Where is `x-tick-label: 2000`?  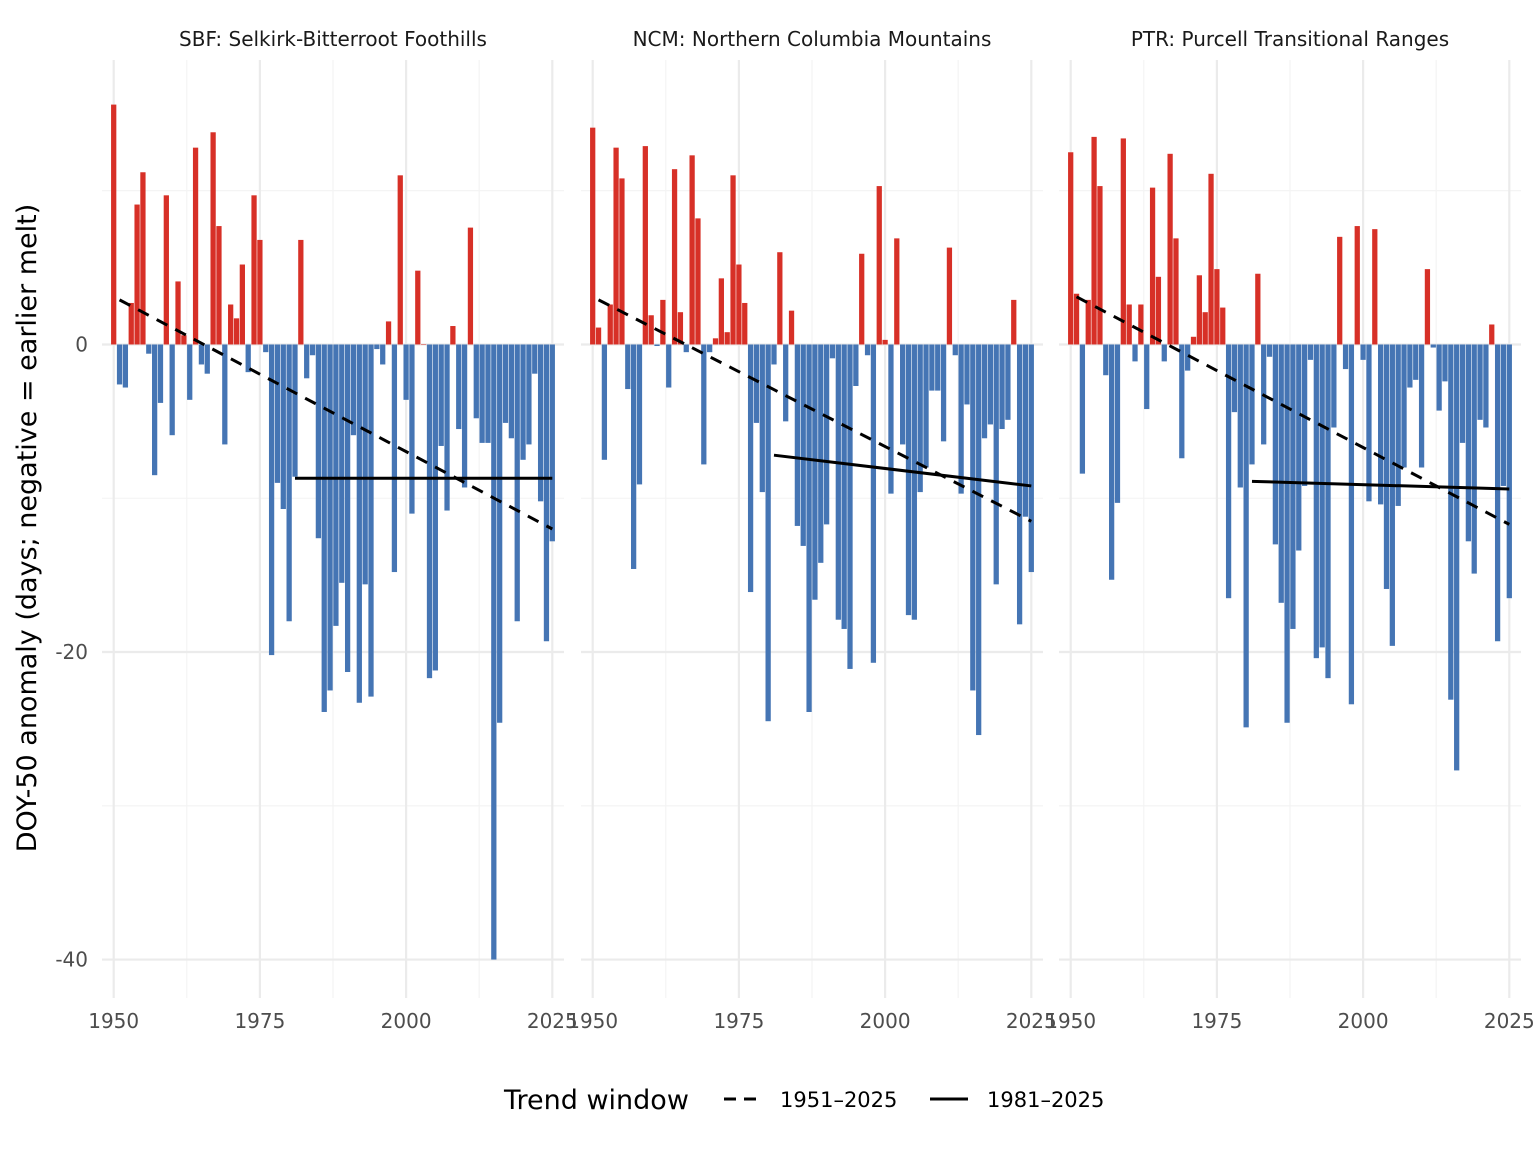
x-tick-label: 2000 is located at coordinates (885, 1021).